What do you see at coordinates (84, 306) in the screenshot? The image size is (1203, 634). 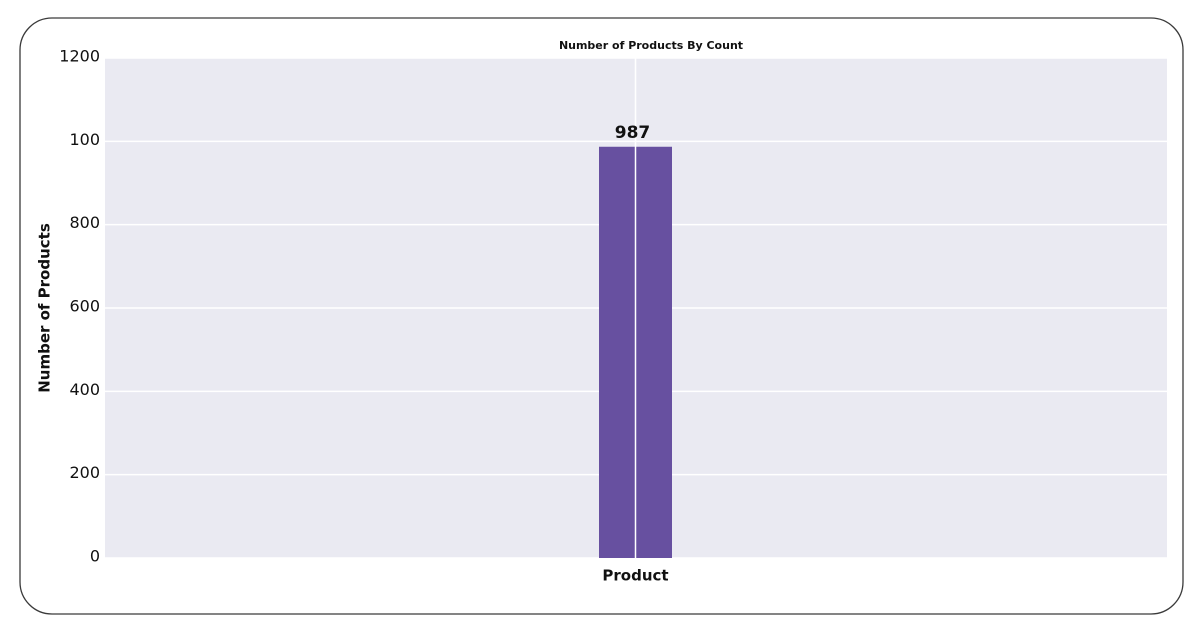 I see `y-tick-label: 600` at bounding box center [84, 306].